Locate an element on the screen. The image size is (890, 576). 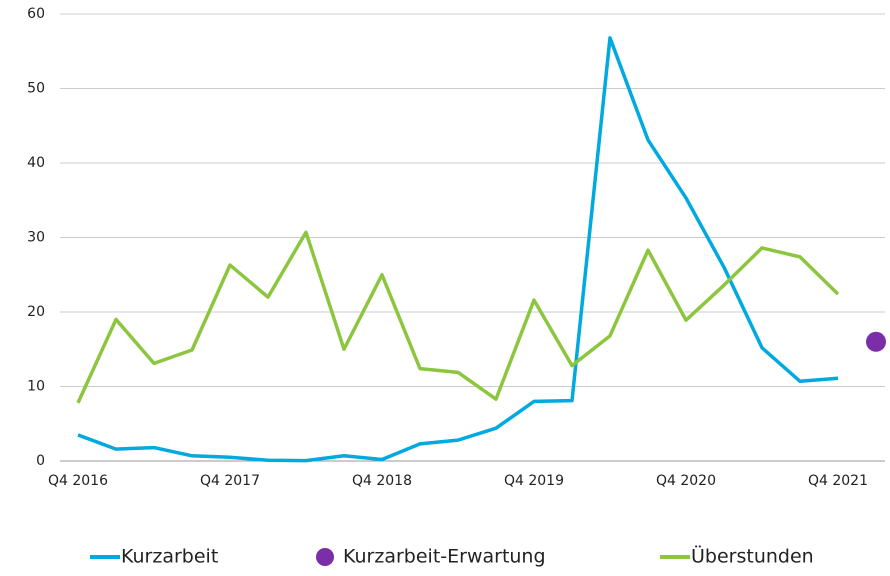
x-tick-label: Q4 2016 is located at coordinates (78, 481).